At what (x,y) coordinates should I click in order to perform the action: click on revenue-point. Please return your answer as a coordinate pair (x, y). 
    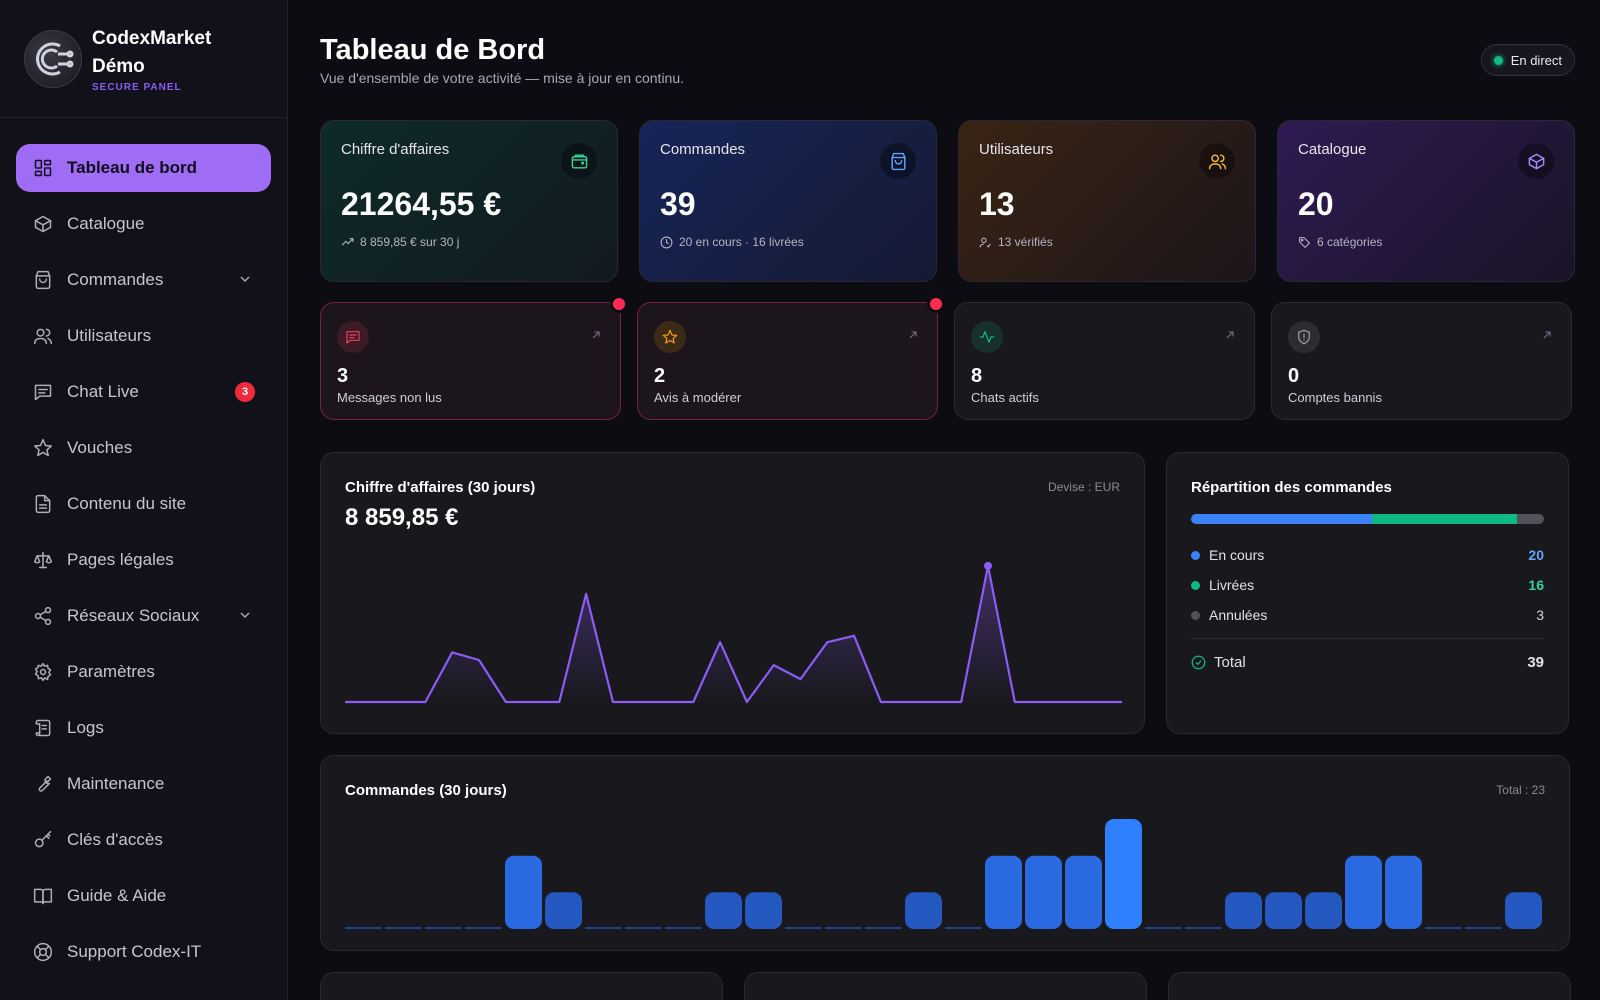
    Looking at the image, I should click on (988, 565).